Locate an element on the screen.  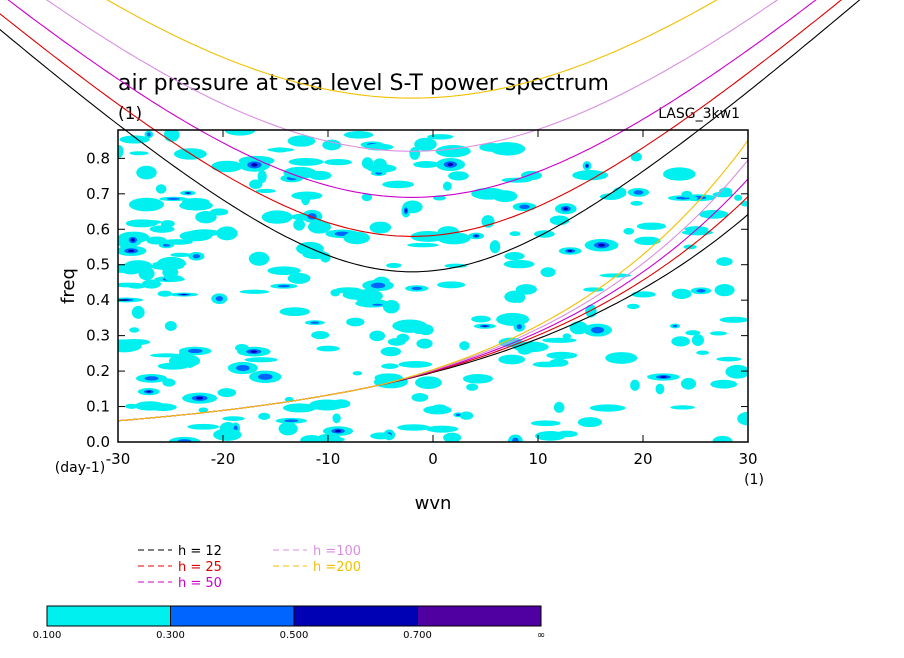
legend-label: h = 50 is located at coordinates (200, 583).